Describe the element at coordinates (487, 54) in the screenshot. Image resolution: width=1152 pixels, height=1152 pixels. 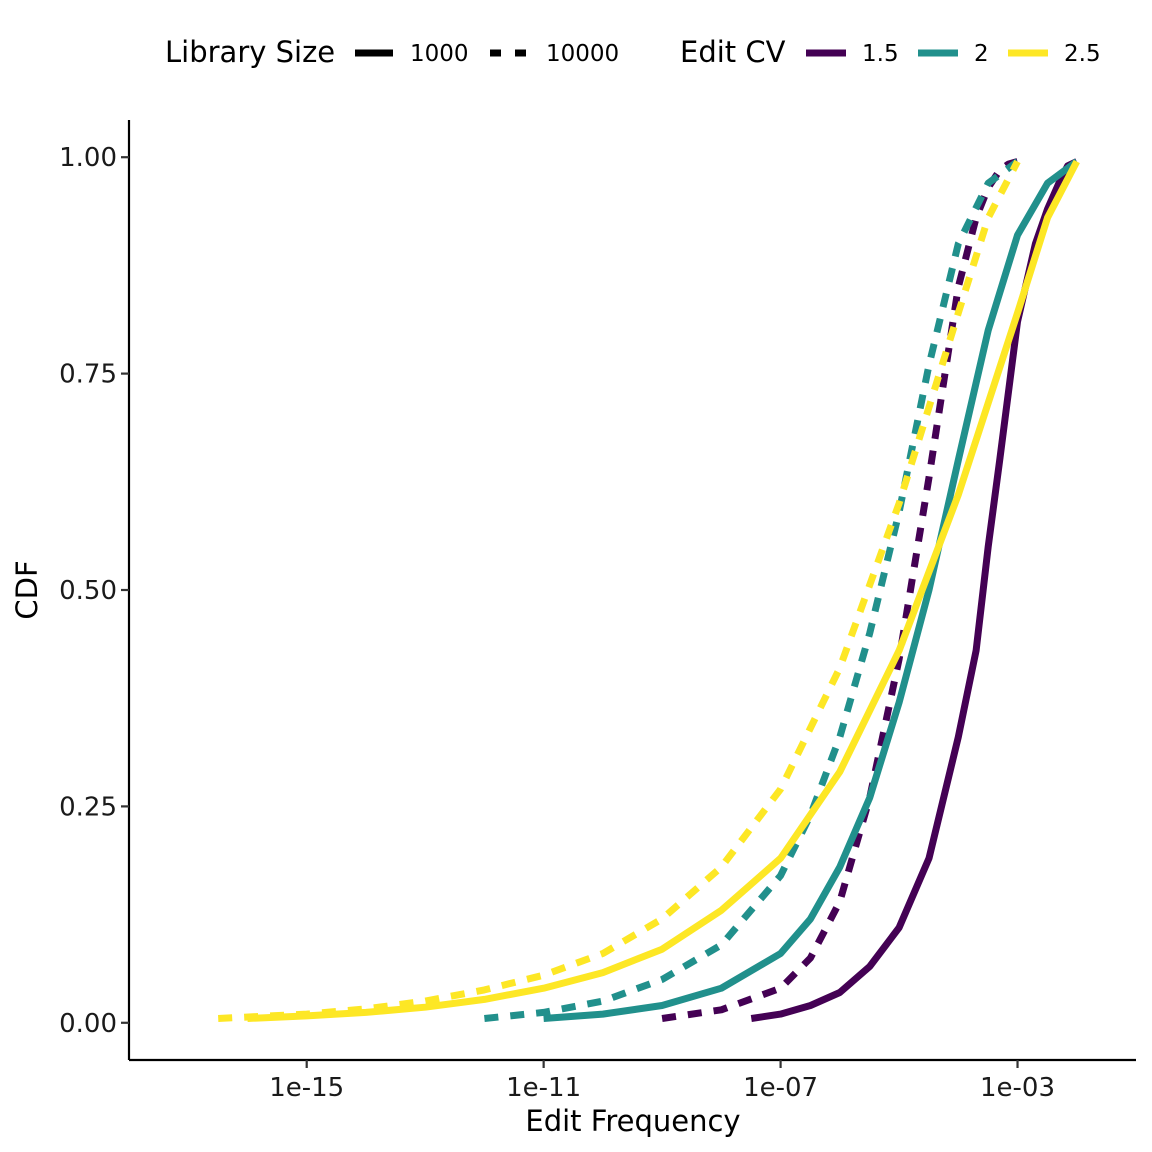
I see `legend-library-size-items: 1000 10000` at that location.